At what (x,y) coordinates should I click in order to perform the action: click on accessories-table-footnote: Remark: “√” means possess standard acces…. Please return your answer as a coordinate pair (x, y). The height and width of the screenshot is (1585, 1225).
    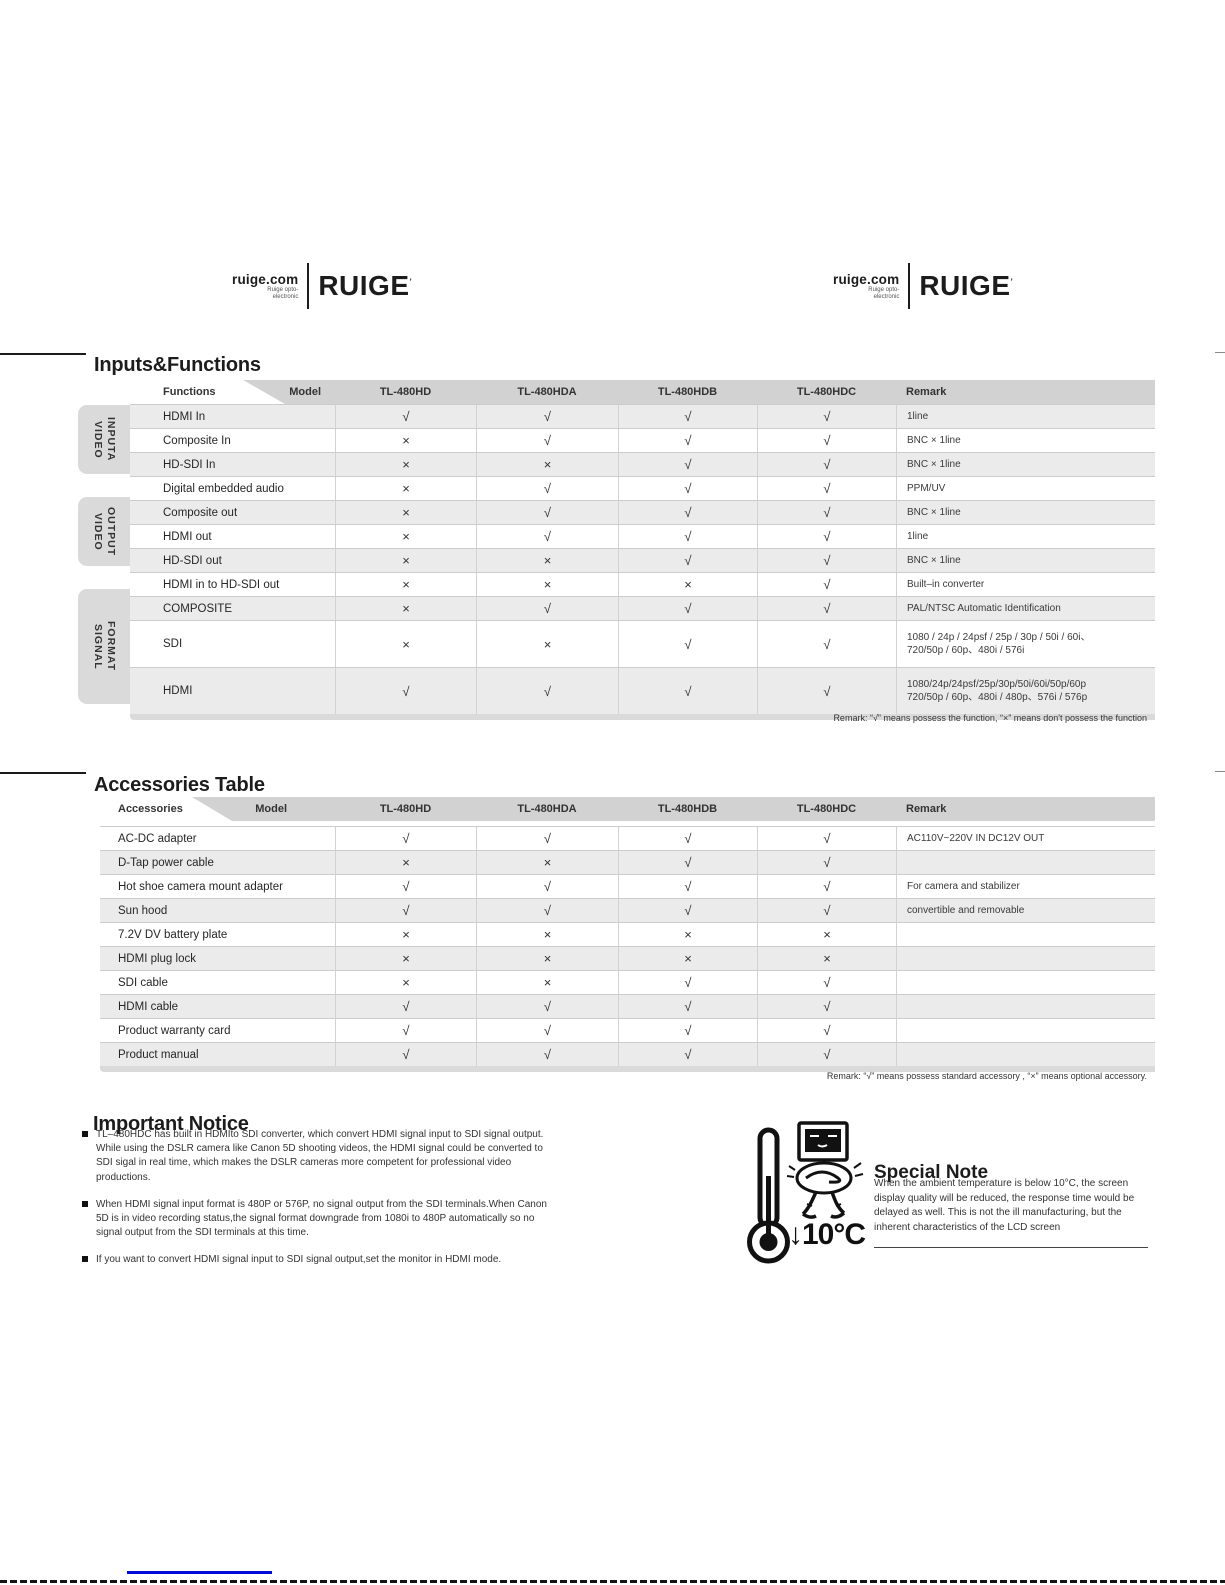
    Looking at the image, I should click on (986, 1076).